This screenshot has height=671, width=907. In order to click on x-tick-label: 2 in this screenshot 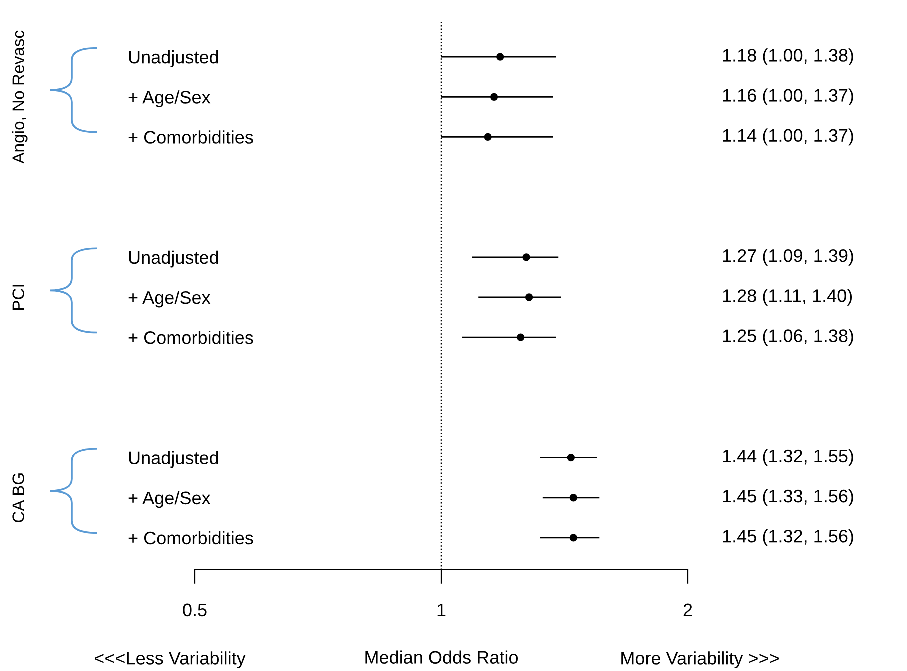, I will do `click(688, 610)`.